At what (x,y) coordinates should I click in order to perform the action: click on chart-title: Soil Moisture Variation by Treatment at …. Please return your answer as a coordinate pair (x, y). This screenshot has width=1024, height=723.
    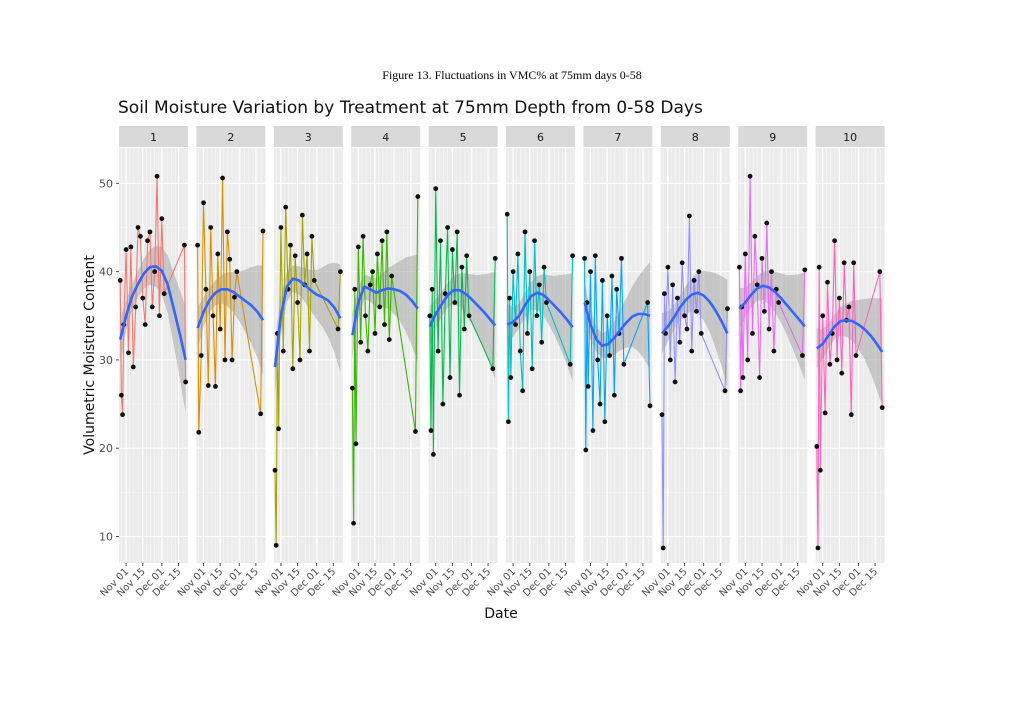
    Looking at the image, I should click on (410, 108).